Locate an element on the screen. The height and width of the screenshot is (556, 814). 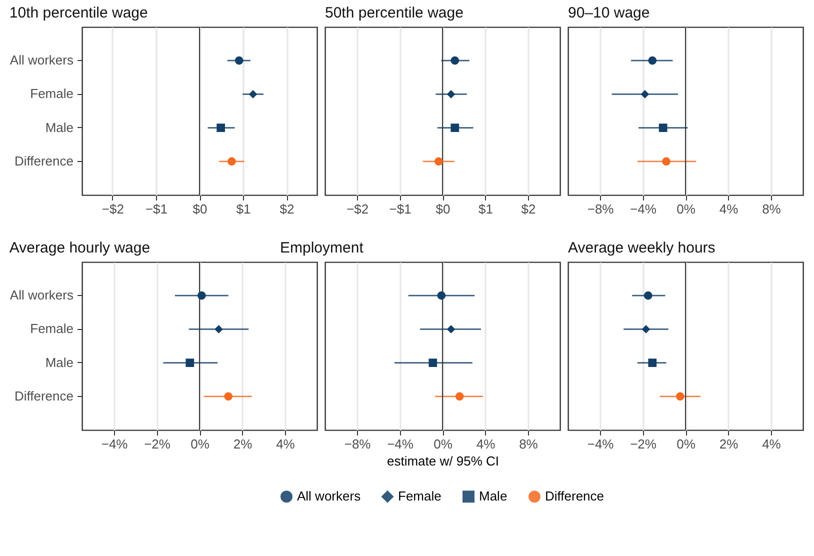
legend-label: Male is located at coordinates (493, 496).